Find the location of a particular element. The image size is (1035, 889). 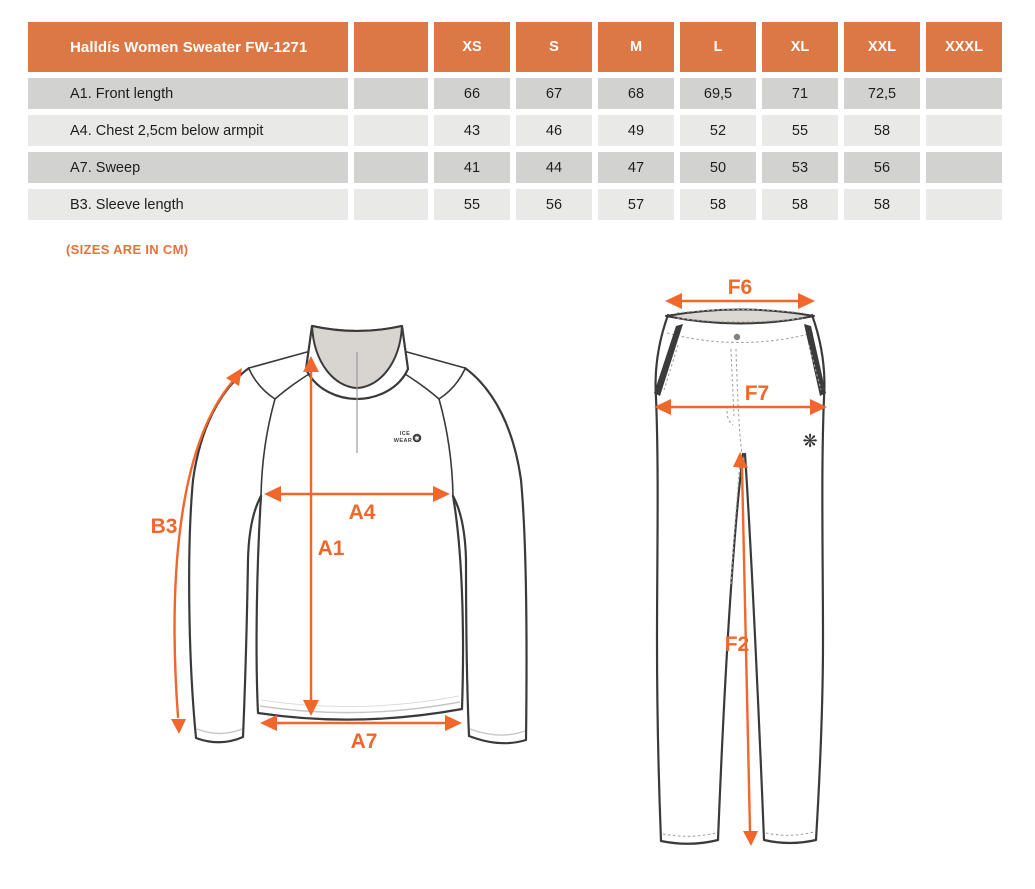

value-cell: 44 is located at coordinates (554, 167).